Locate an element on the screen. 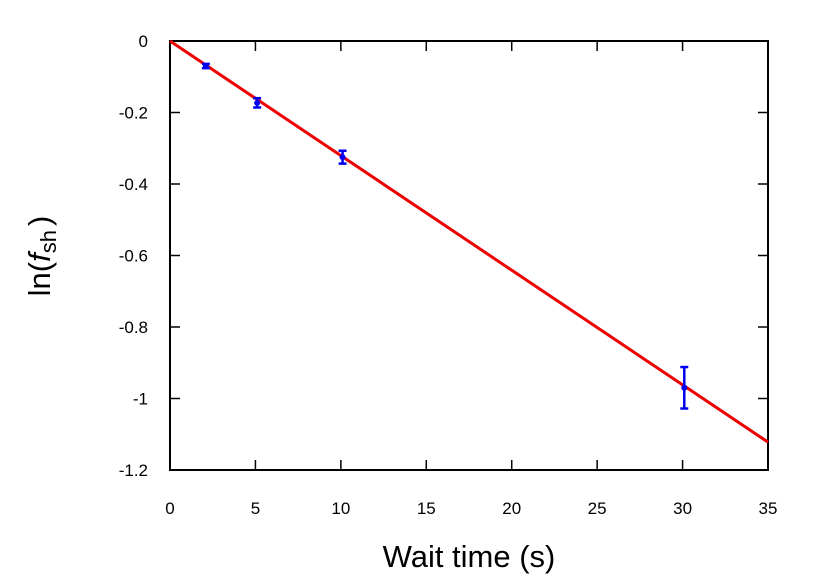  y-axis-title: ln(fsh) is located at coordinates (41, 256).